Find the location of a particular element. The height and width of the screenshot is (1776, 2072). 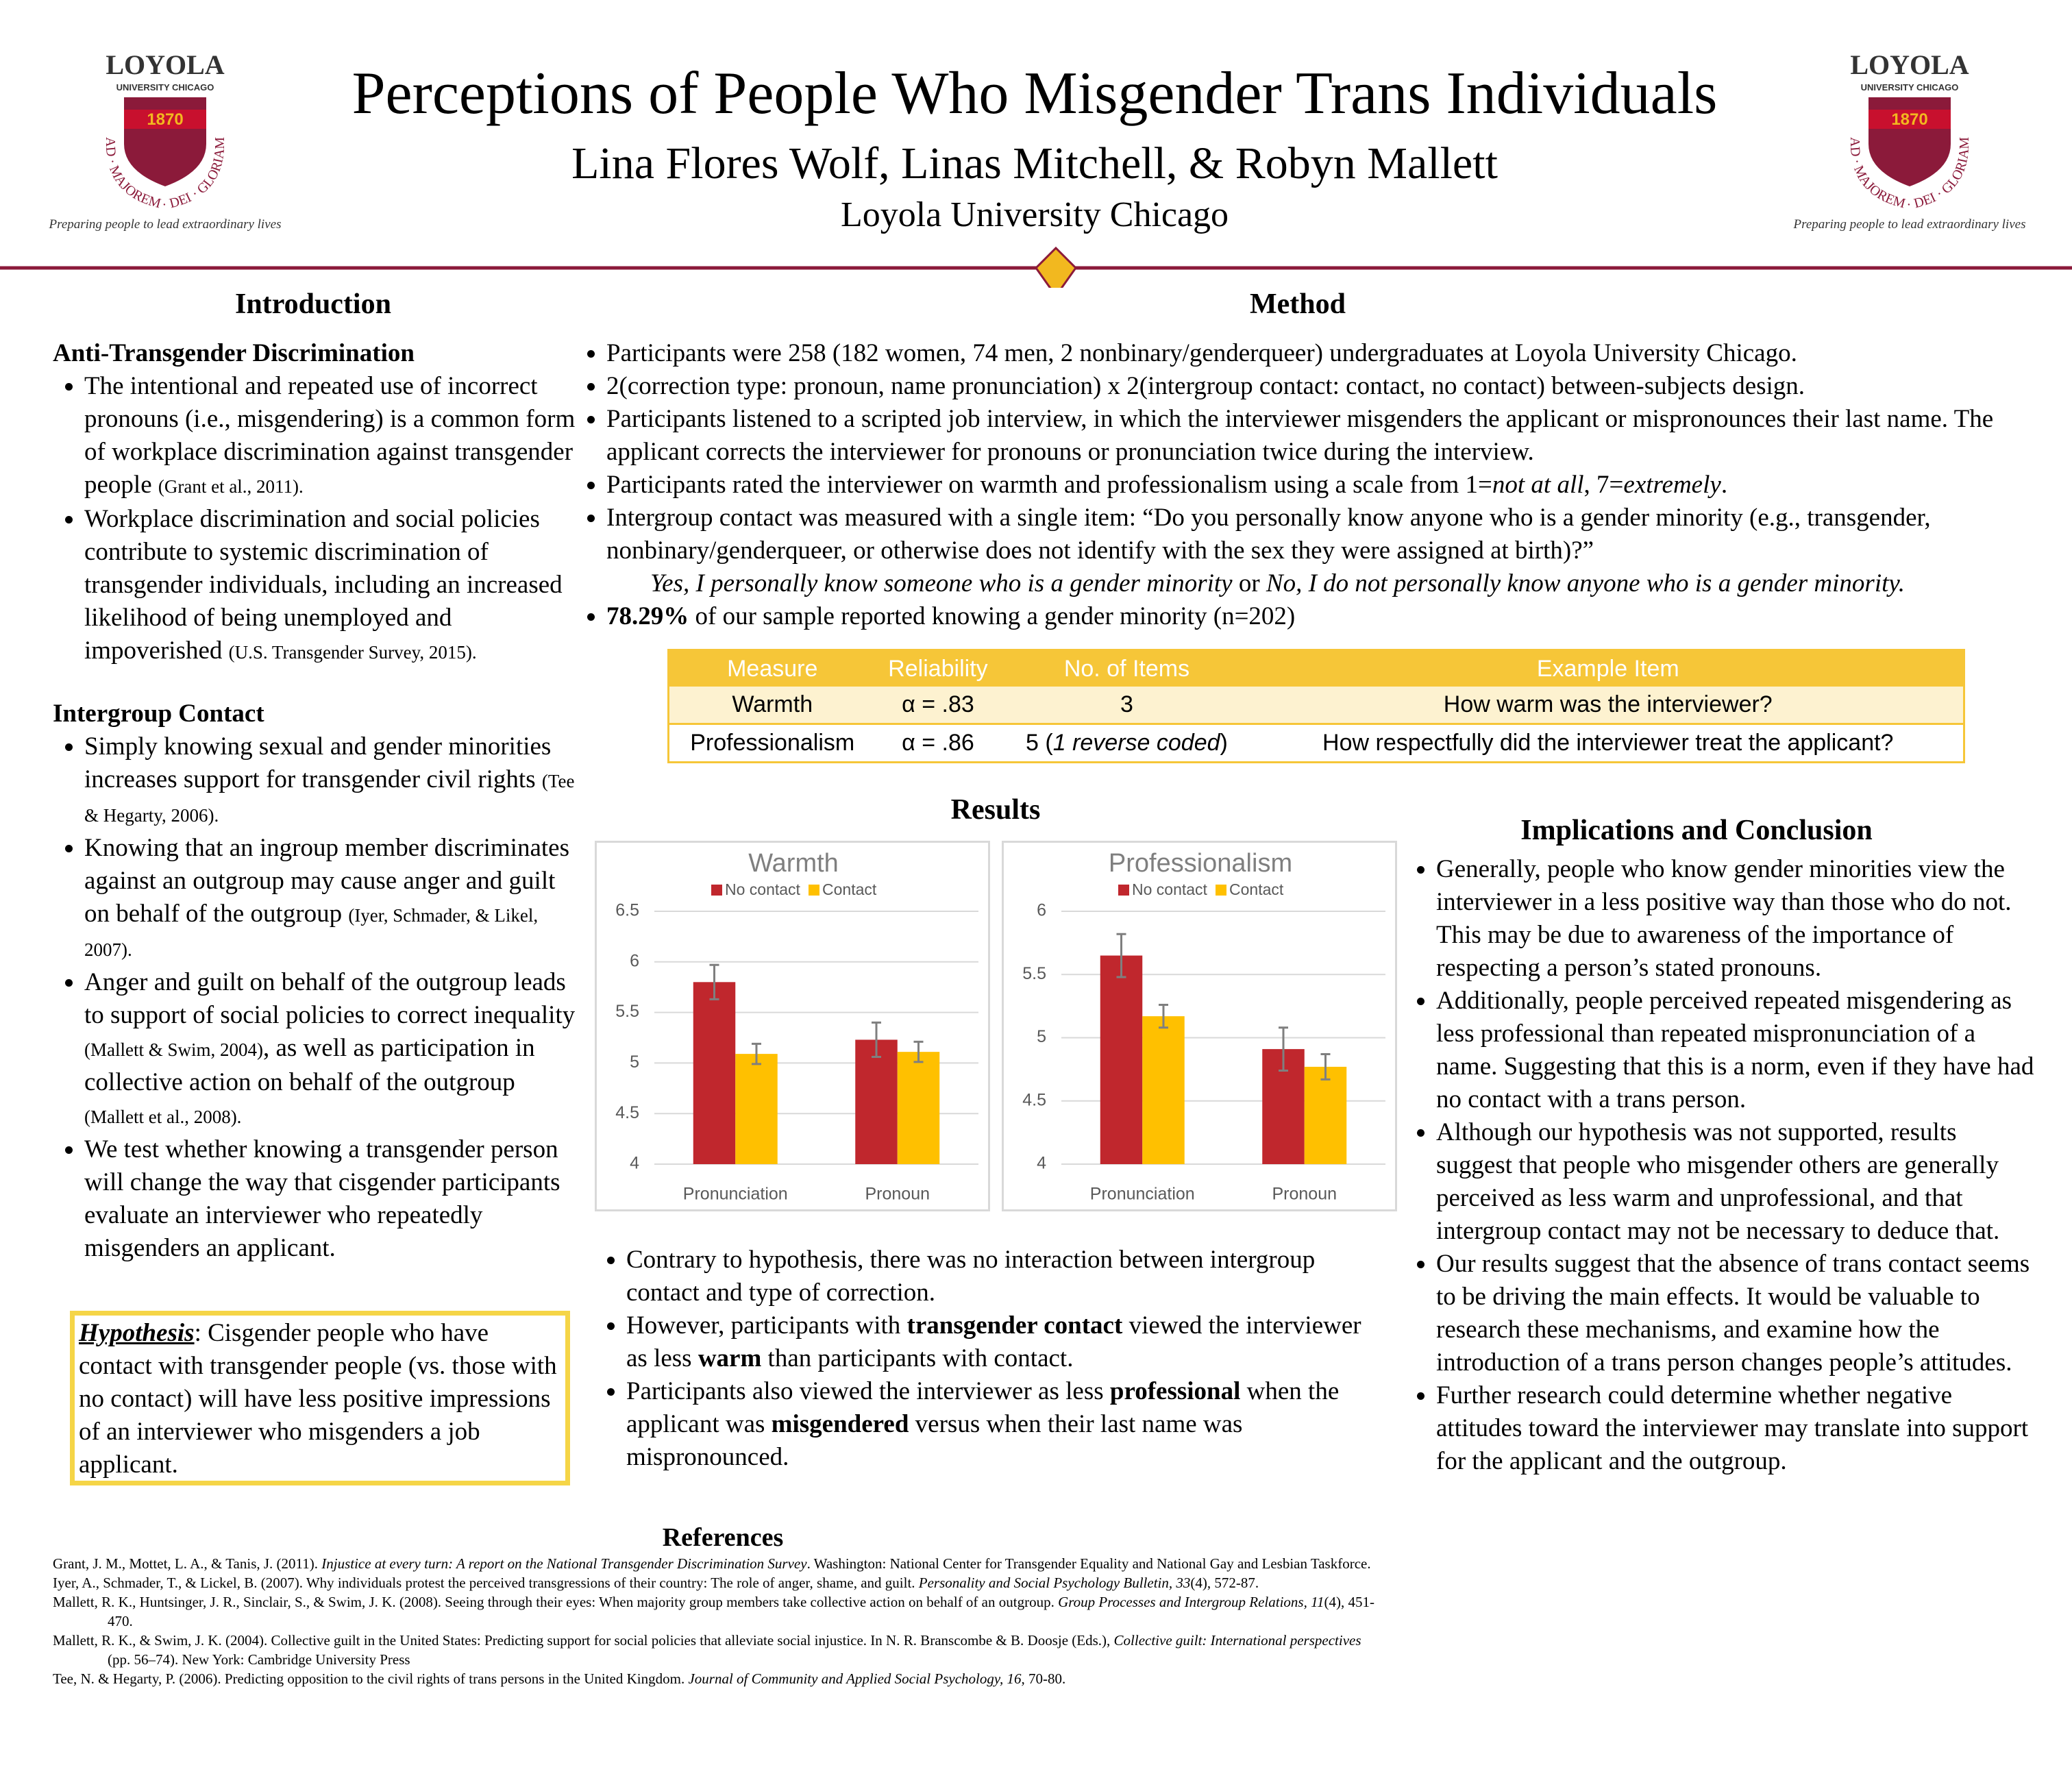

text: or is located at coordinates (1249, 583).